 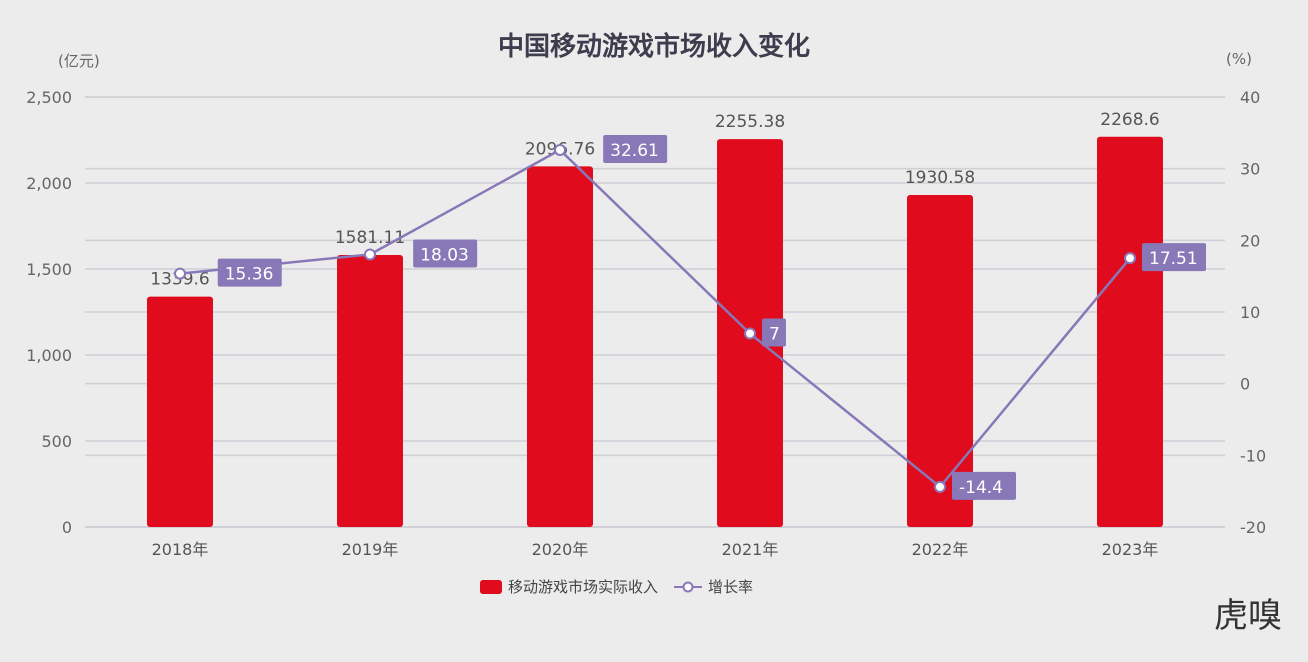 I want to click on growth-value-label: 18.03, so click(x=444, y=255).